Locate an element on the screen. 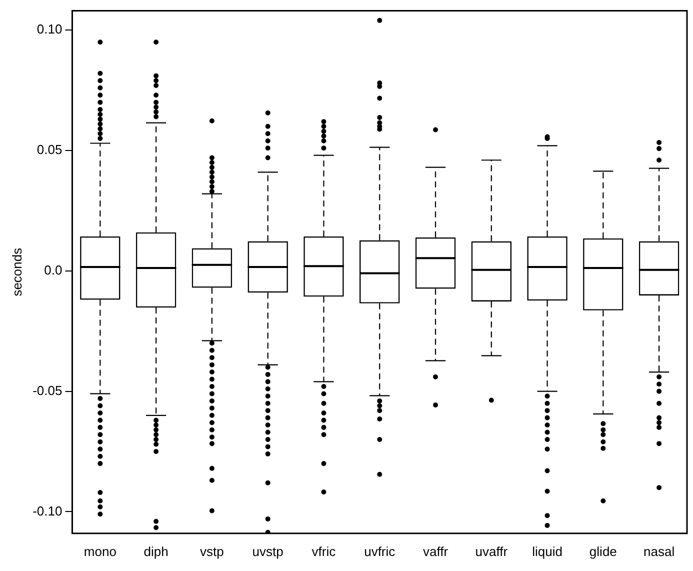 The width and height of the screenshot is (693, 571). x-tick-label: diph is located at coordinates (156, 551).